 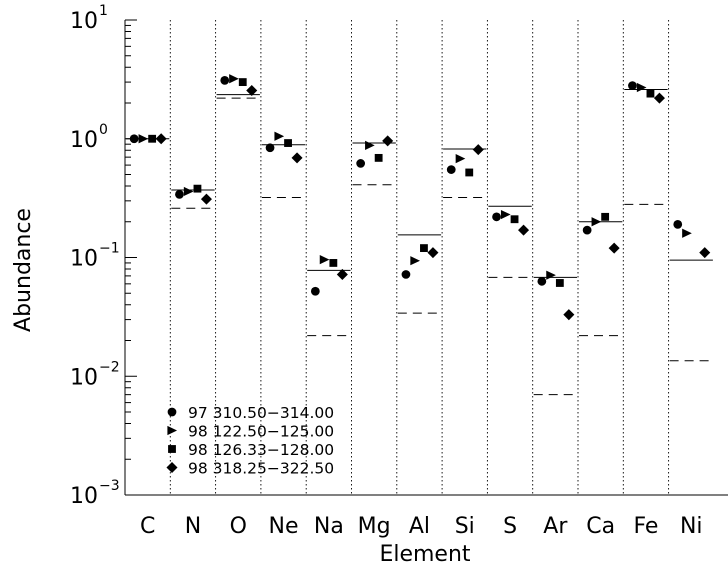 I want to click on x-axis: C N O Ne Na Mg Al Si S Ar Ca Fe Ni, so click(x=426, y=516).